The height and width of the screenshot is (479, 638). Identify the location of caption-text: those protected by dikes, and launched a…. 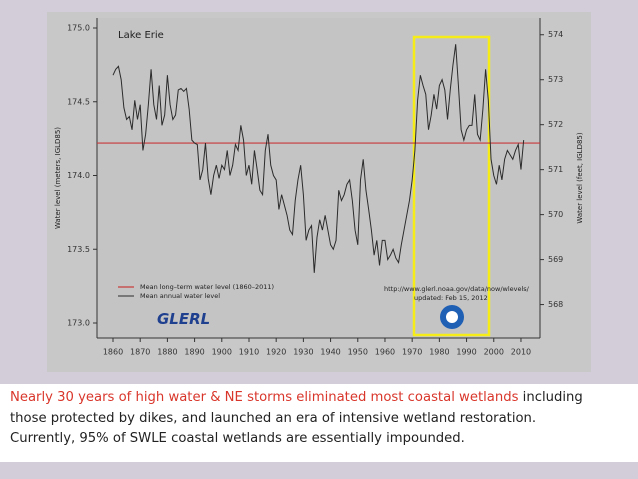
(273, 418).